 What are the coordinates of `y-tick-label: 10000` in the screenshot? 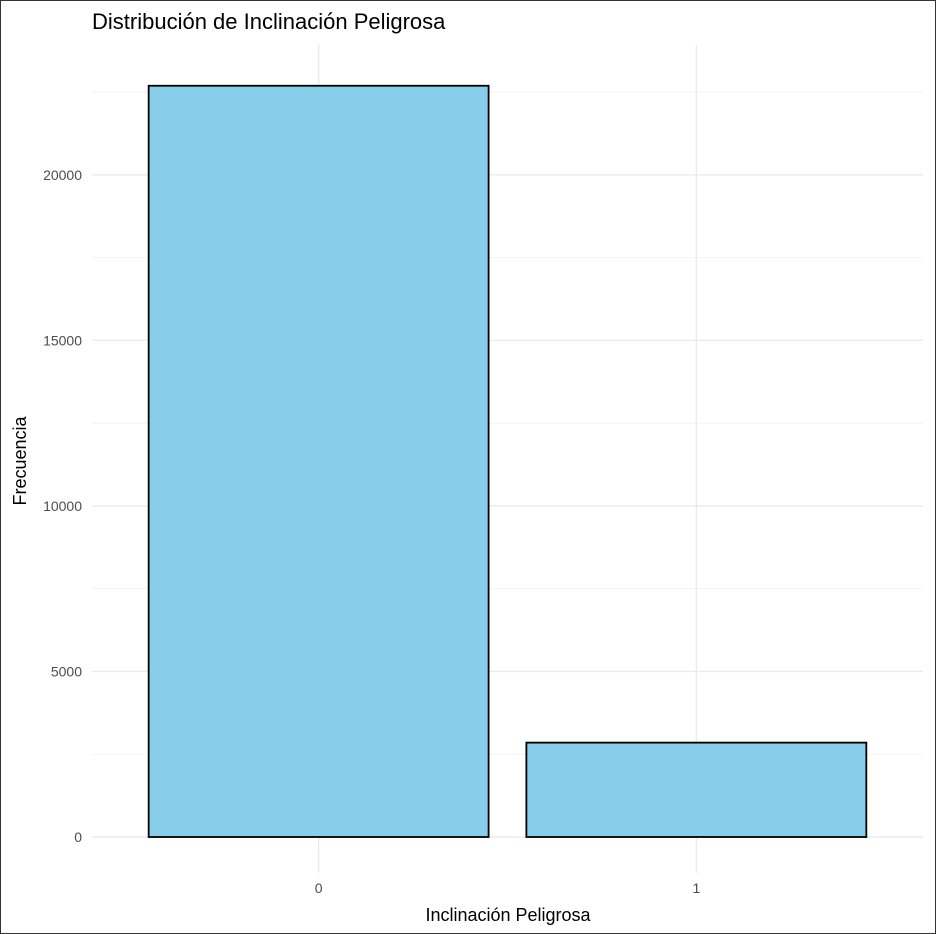 It's located at (62, 506).